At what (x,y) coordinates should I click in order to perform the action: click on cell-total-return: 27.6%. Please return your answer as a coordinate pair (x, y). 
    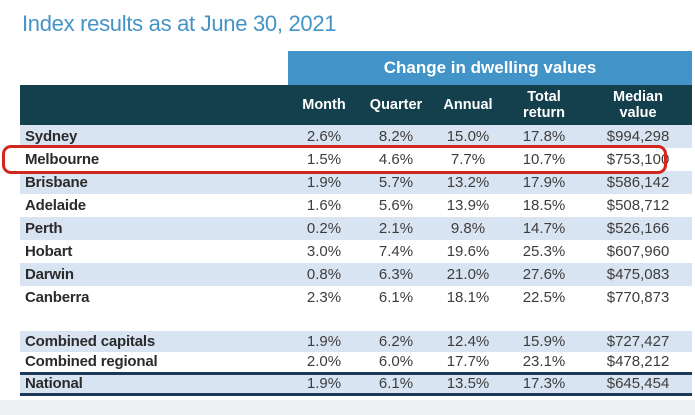
    Looking at the image, I should click on (544, 274).